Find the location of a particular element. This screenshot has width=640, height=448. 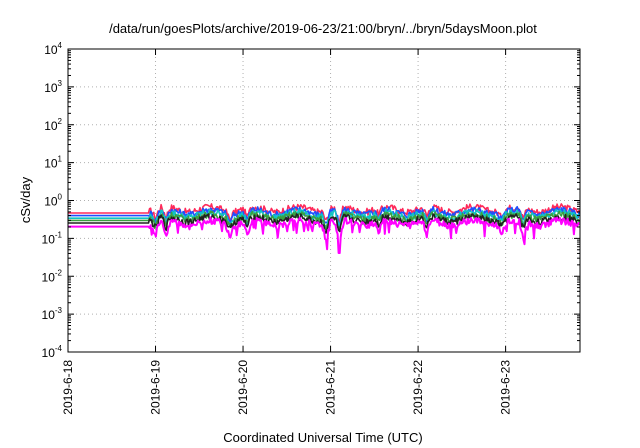

y-tick-label: 10¹ is located at coordinates (53, 163).